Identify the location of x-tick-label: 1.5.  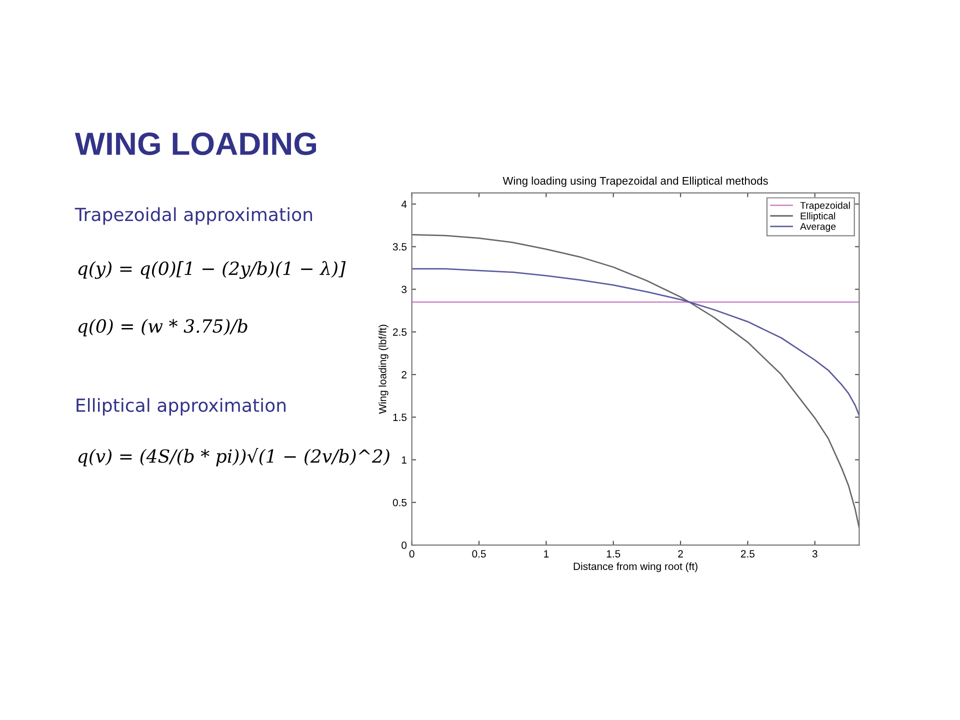
(613, 554).